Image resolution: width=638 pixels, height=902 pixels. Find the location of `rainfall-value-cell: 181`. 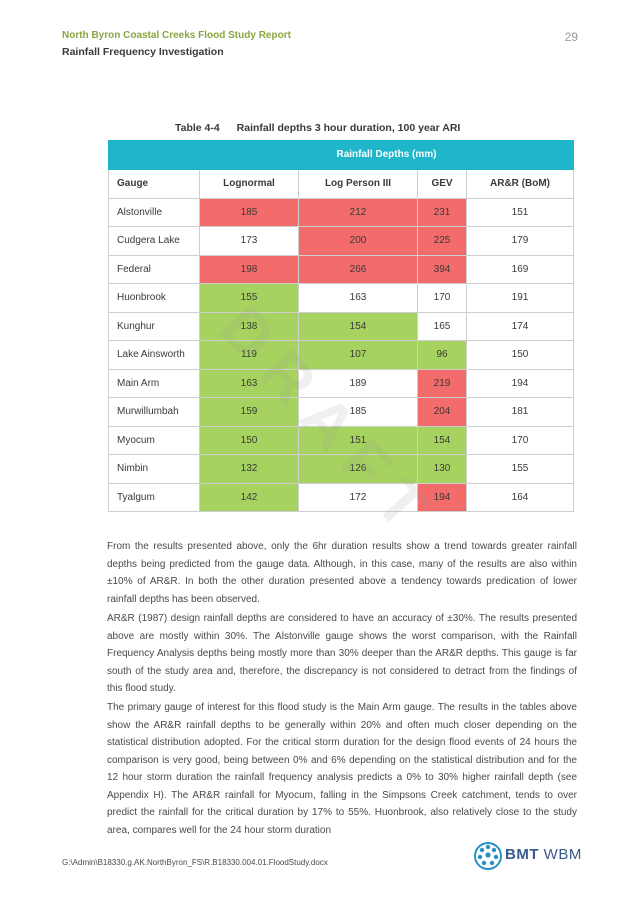

rainfall-value-cell: 181 is located at coordinates (520, 412).